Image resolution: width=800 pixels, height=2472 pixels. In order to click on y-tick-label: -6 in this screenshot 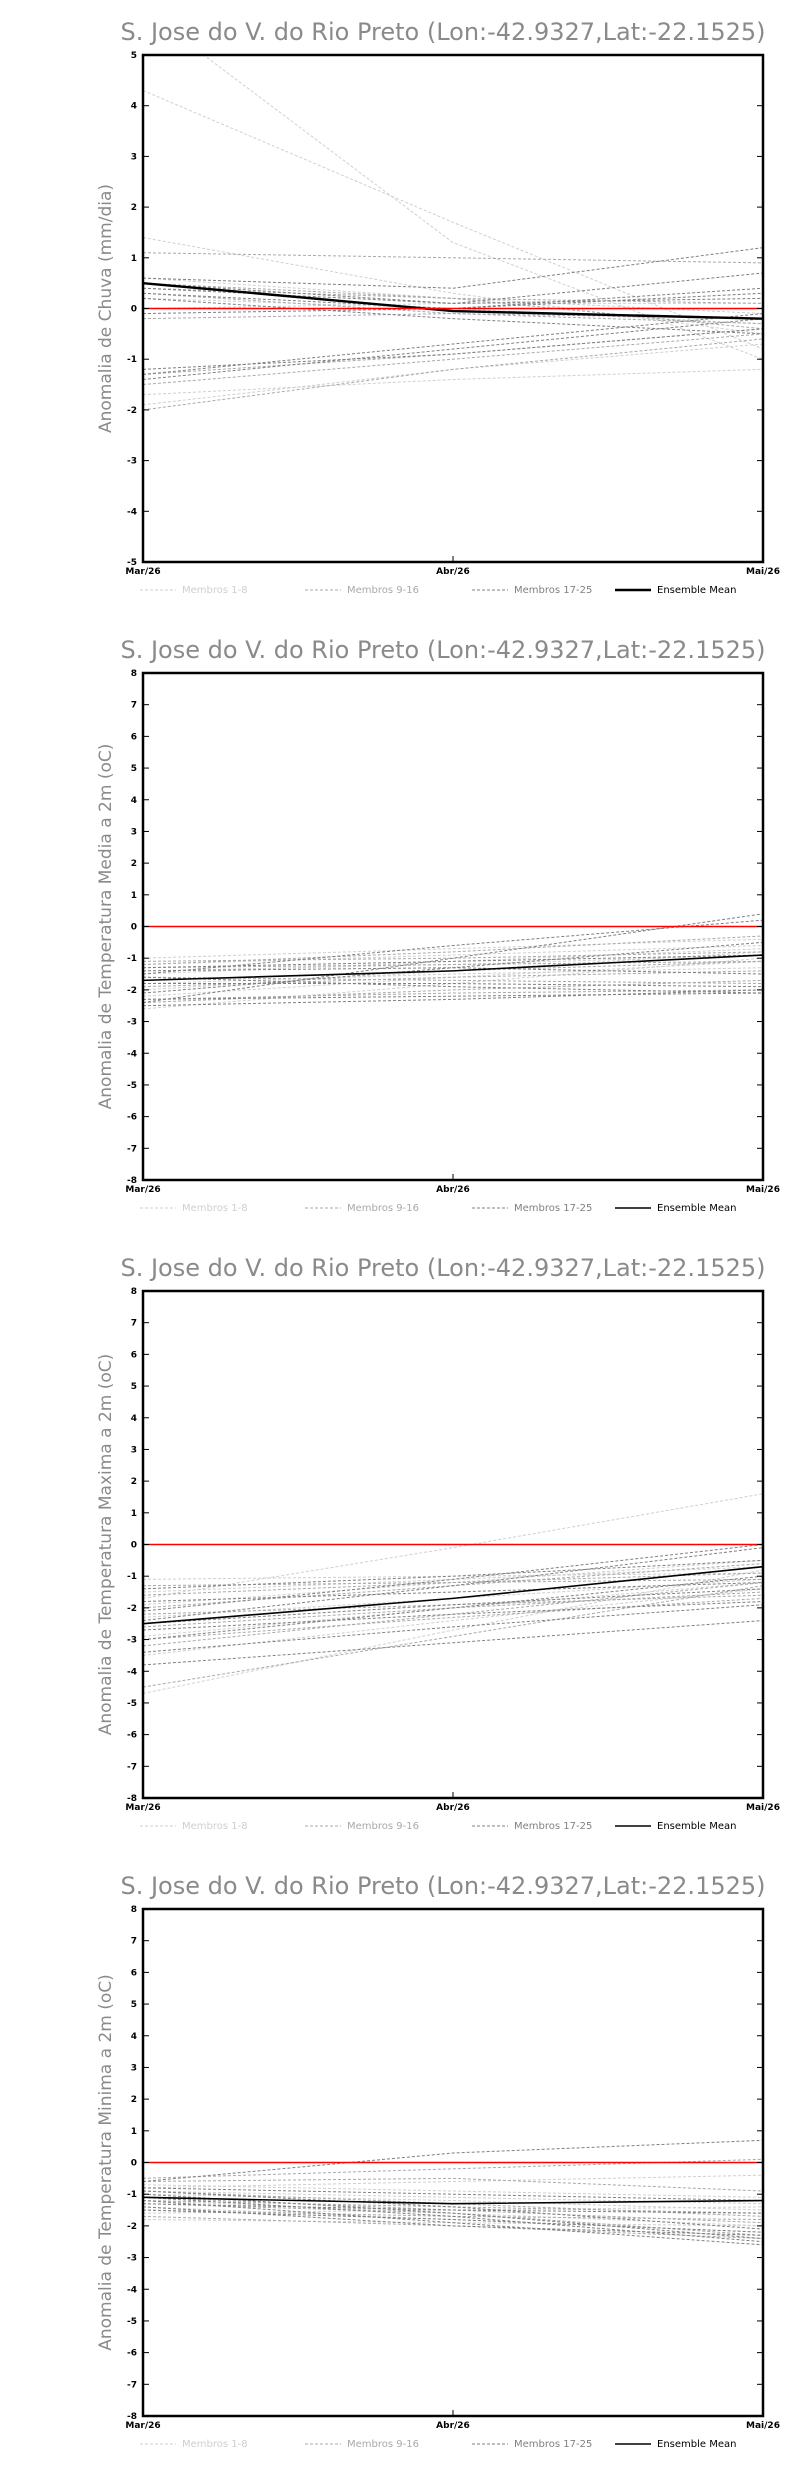, I will do `click(132, 1118)`.